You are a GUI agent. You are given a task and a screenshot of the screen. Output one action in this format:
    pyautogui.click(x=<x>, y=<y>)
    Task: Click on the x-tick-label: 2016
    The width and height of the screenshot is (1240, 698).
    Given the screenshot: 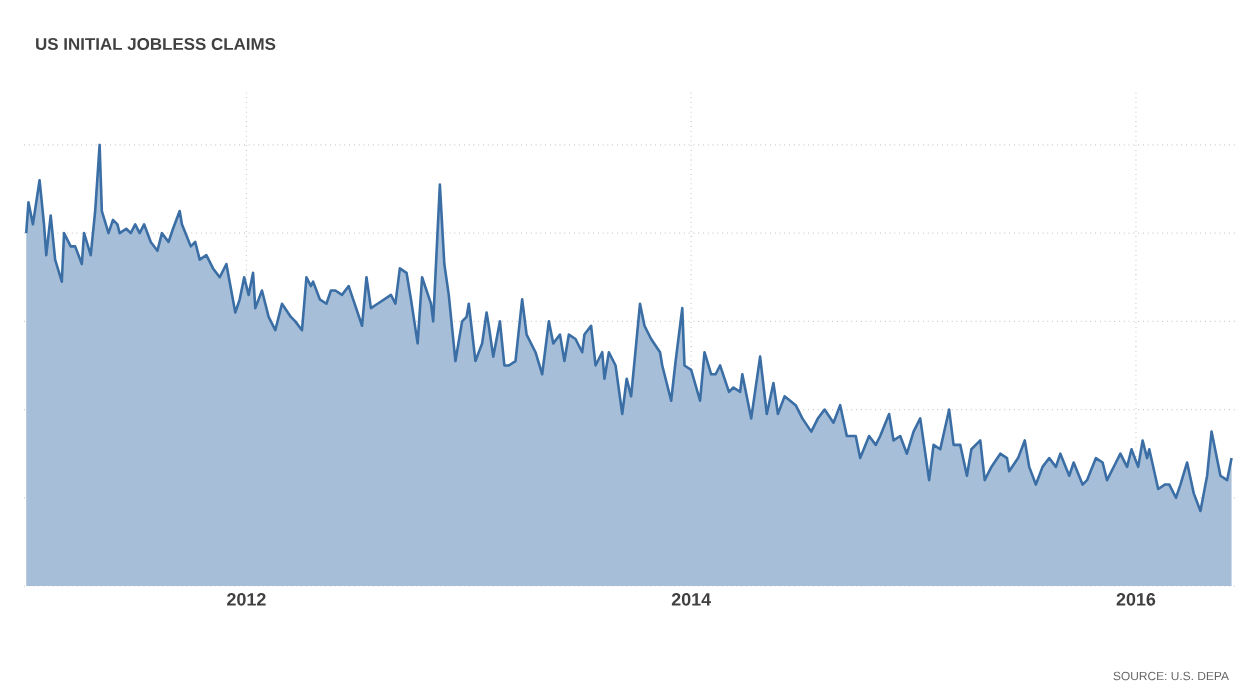 What is the action you would take?
    pyautogui.click(x=1136, y=599)
    